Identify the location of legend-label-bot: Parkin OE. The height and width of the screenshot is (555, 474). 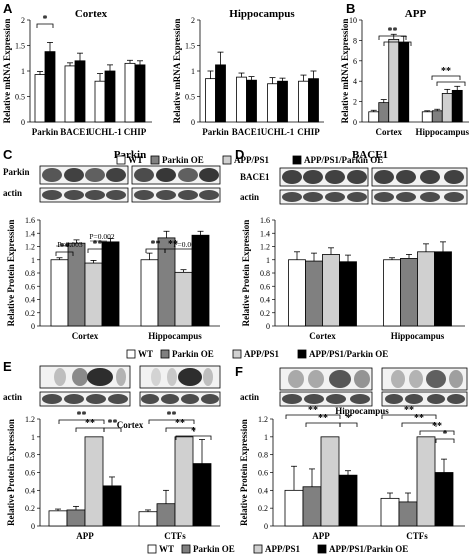
(214, 549).